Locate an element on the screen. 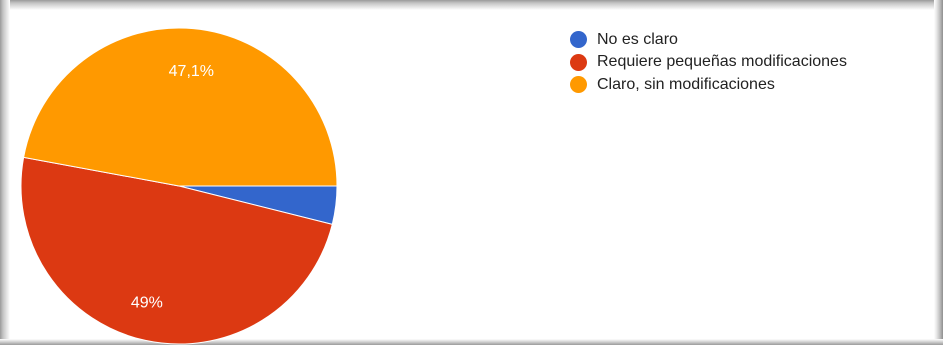 This screenshot has height=345, width=943. panel-shadow-left is located at coordinates (5, 172).